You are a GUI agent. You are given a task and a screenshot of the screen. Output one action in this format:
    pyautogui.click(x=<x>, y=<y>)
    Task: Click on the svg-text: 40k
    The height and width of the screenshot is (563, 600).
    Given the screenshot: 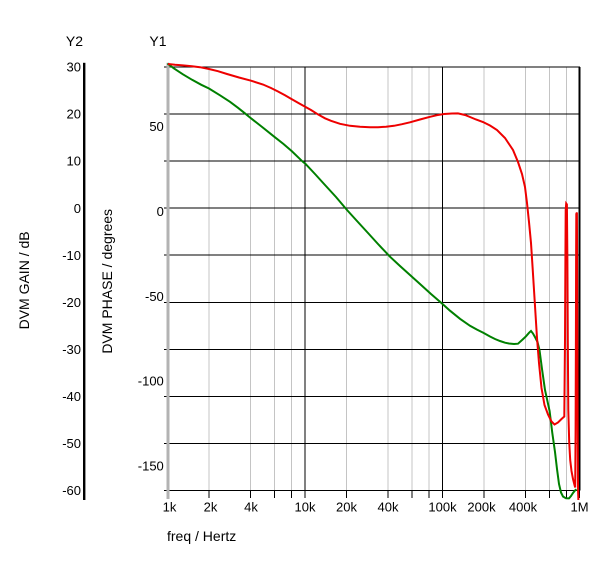 What is the action you would take?
    pyautogui.click(x=388, y=507)
    